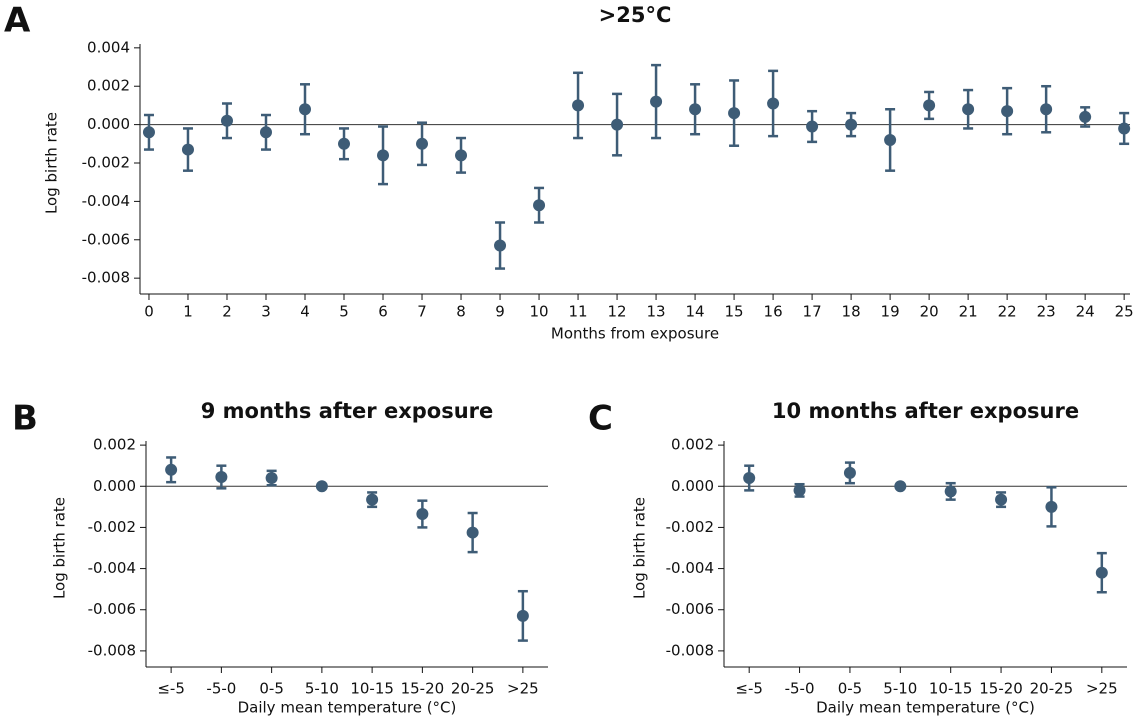 Image resolution: width=1133 pixels, height=720 pixels. What do you see at coordinates (305, 312) in the screenshot?
I see `x-tick-label: 4` at bounding box center [305, 312].